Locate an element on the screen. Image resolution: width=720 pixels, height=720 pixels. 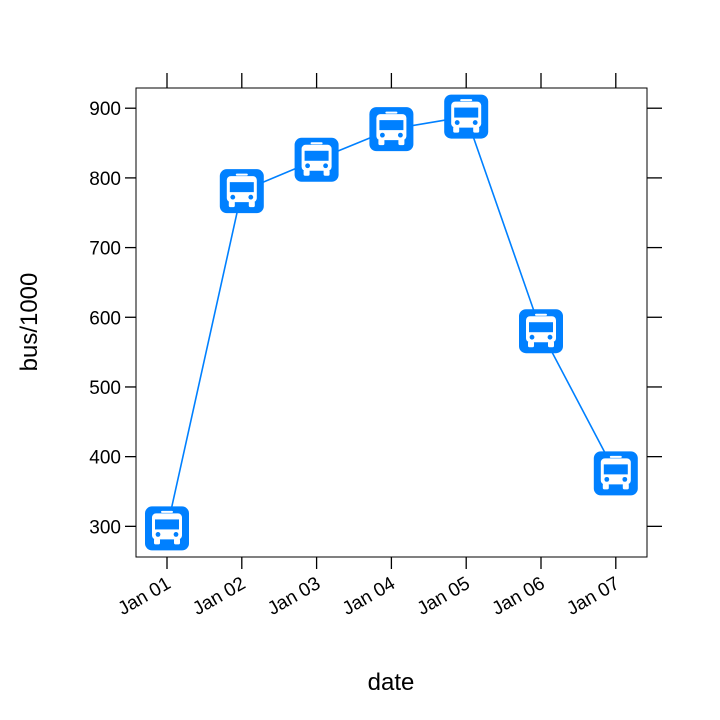
y-tick-label: 400 is located at coordinates (105, 458).